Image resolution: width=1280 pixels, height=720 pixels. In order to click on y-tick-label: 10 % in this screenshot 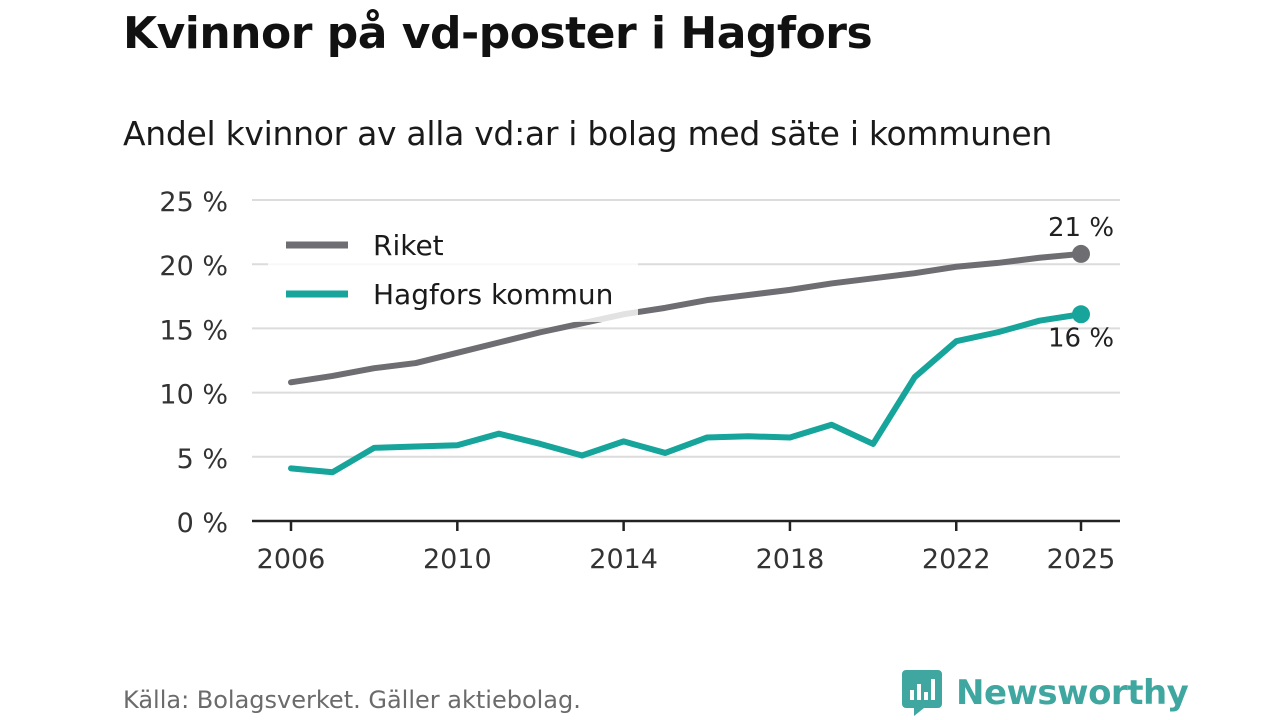, I will do `click(193, 395)`.